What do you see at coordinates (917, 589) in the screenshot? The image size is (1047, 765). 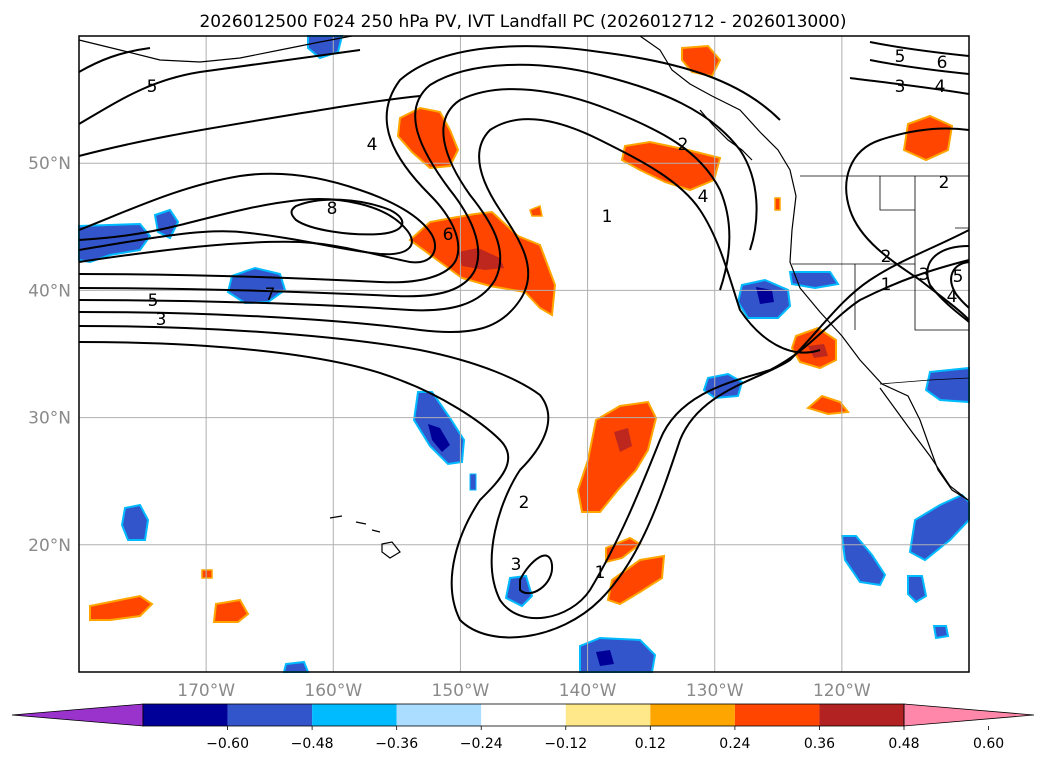 I see `neg-blob-115w-15n` at bounding box center [917, 589].